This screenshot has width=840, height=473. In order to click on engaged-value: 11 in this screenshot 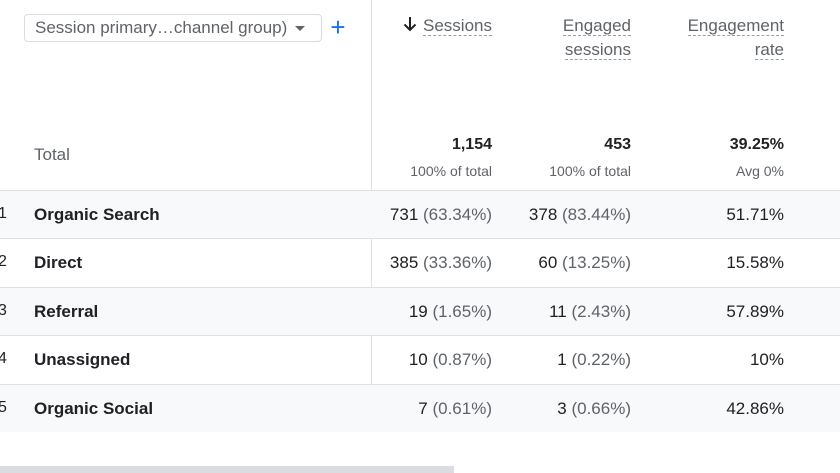, I will do `click(558, 311)`.